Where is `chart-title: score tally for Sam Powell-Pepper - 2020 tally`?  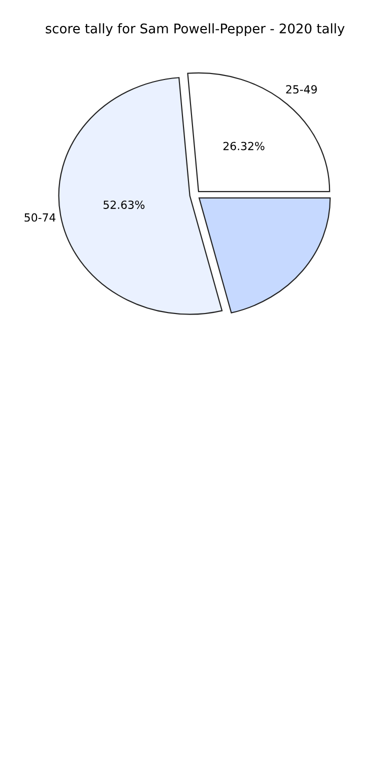 chart-title: score tally for Sam Powell-Pepper - 2020 tally is located at coordinates (195, 29).